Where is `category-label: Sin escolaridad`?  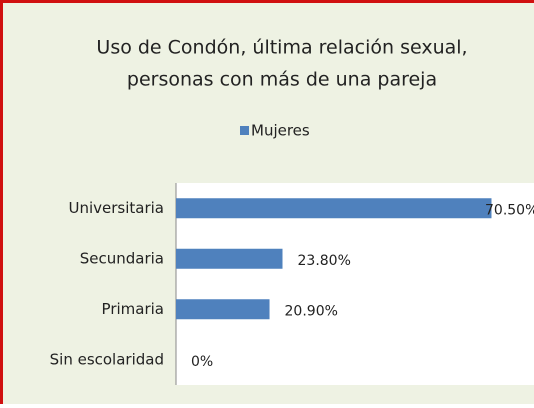
category-label: Sin escolaridad is located at coordinates (107, 359).